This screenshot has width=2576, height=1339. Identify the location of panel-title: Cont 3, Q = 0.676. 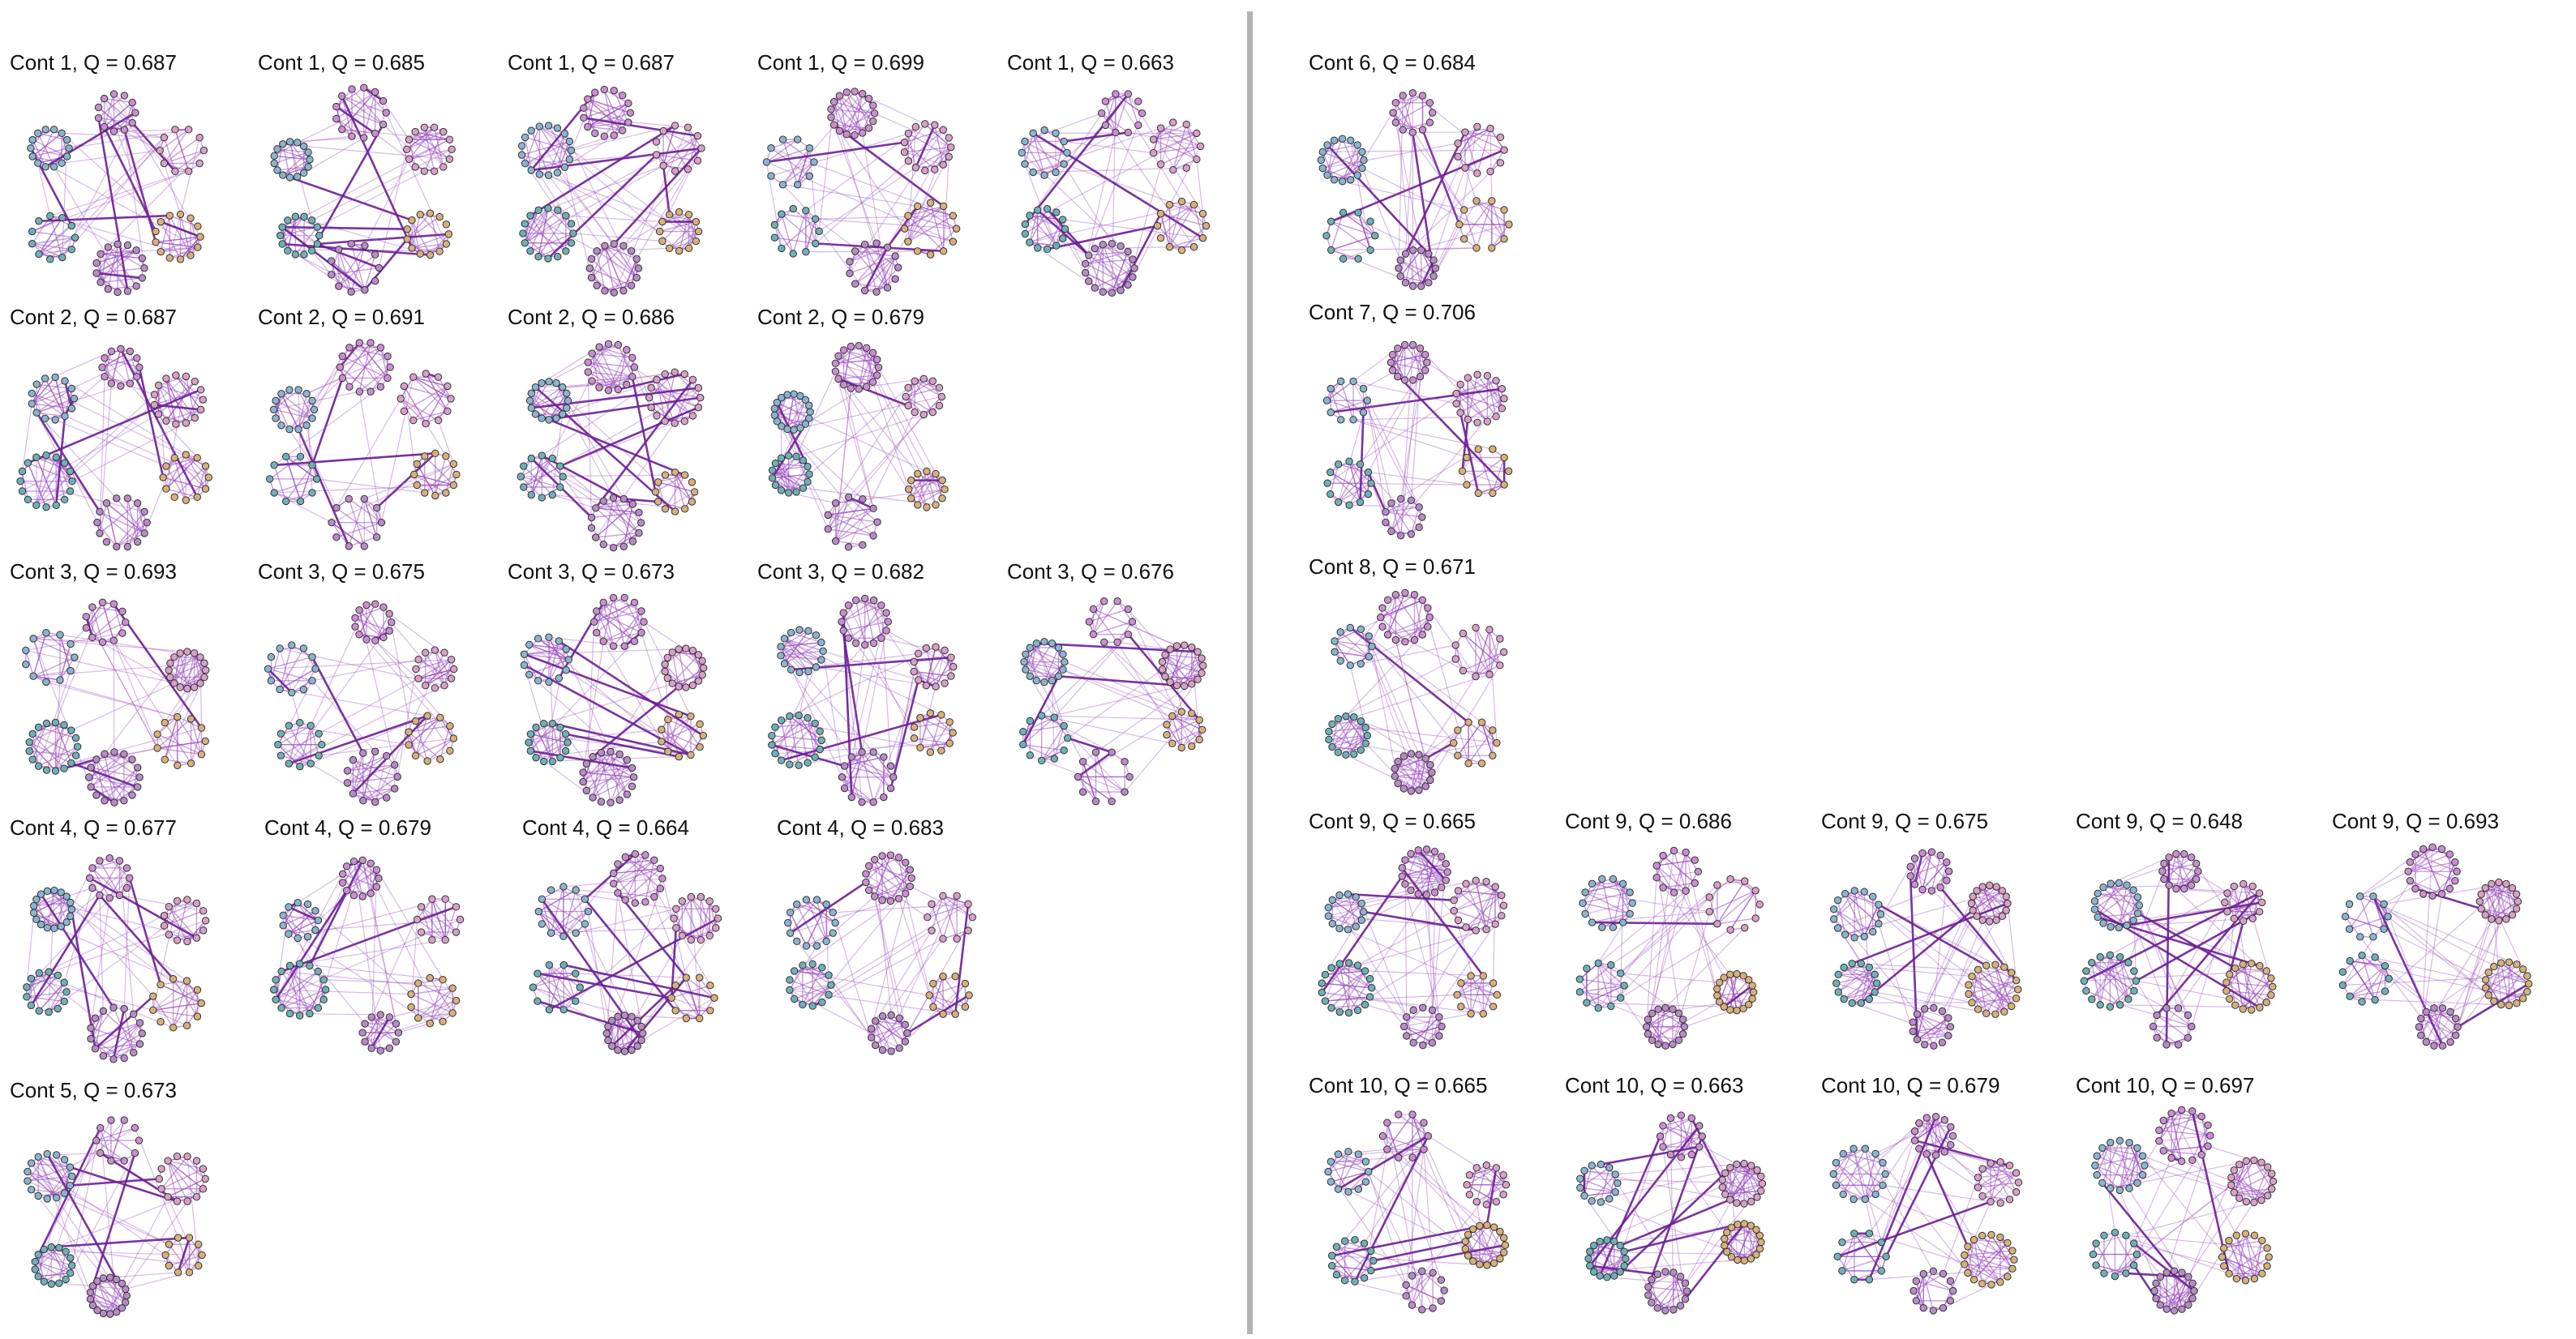
(1090, 571).